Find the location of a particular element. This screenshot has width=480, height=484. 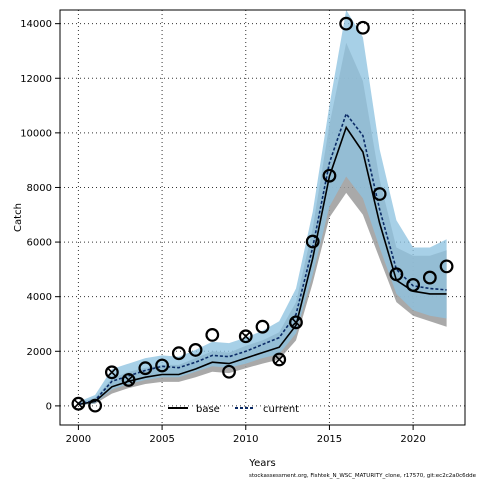

legend: base current is located at coordinates (233, 409).